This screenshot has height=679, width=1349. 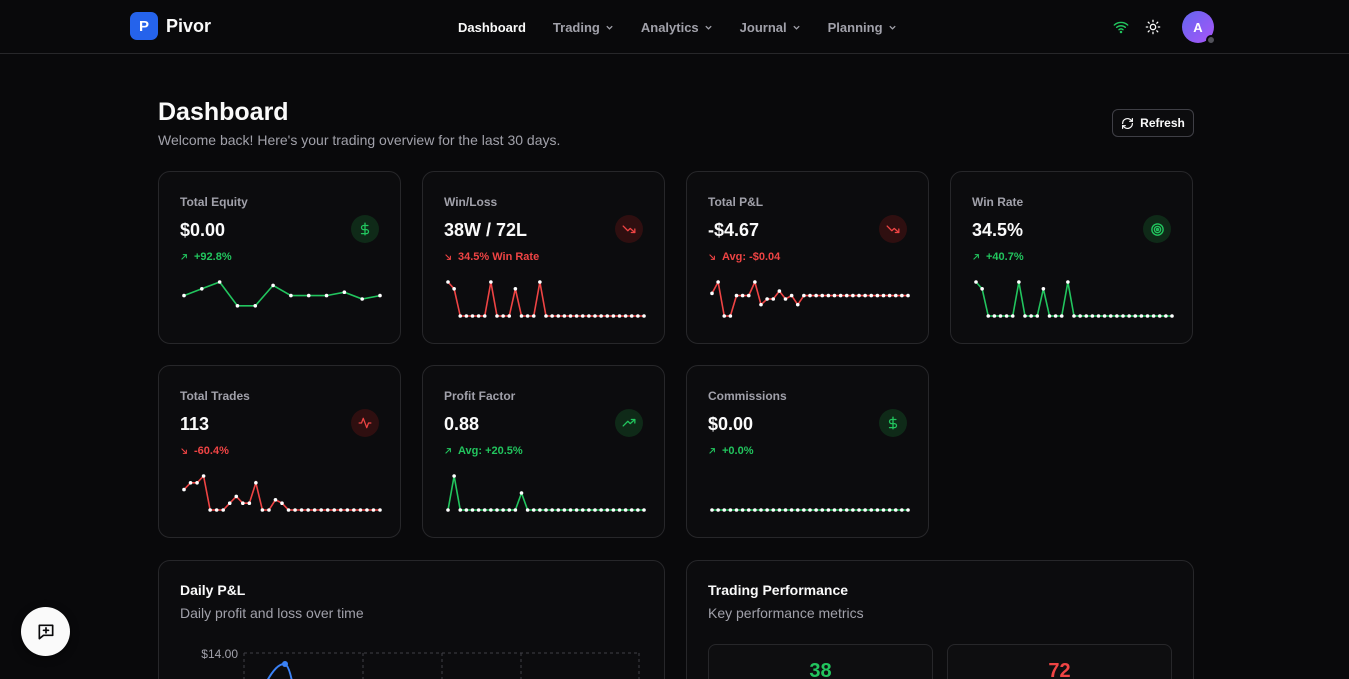 What do you see at coordinates (282, 493) in the screenshot?
I see `sparkline-chart` at bounding box center [282, 493].